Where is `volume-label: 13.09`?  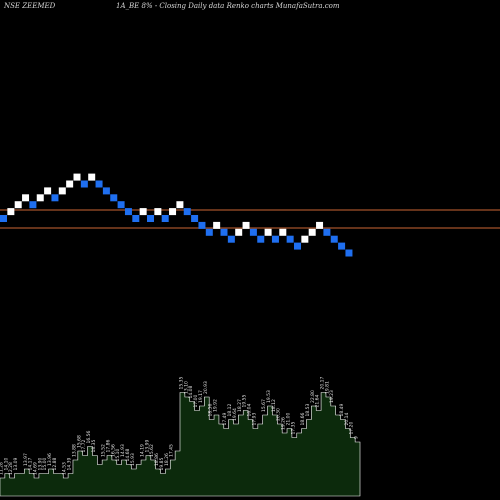 volume-label: 13.09 is located at coordinates (16, 463).